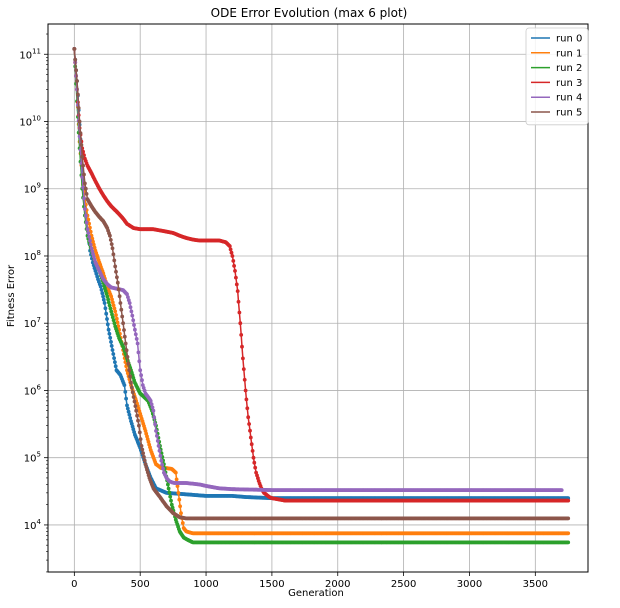 Image resolution: width=620 pixels, height=608 pixels. I want to click on legend-label: run 2, so click(569, 68).